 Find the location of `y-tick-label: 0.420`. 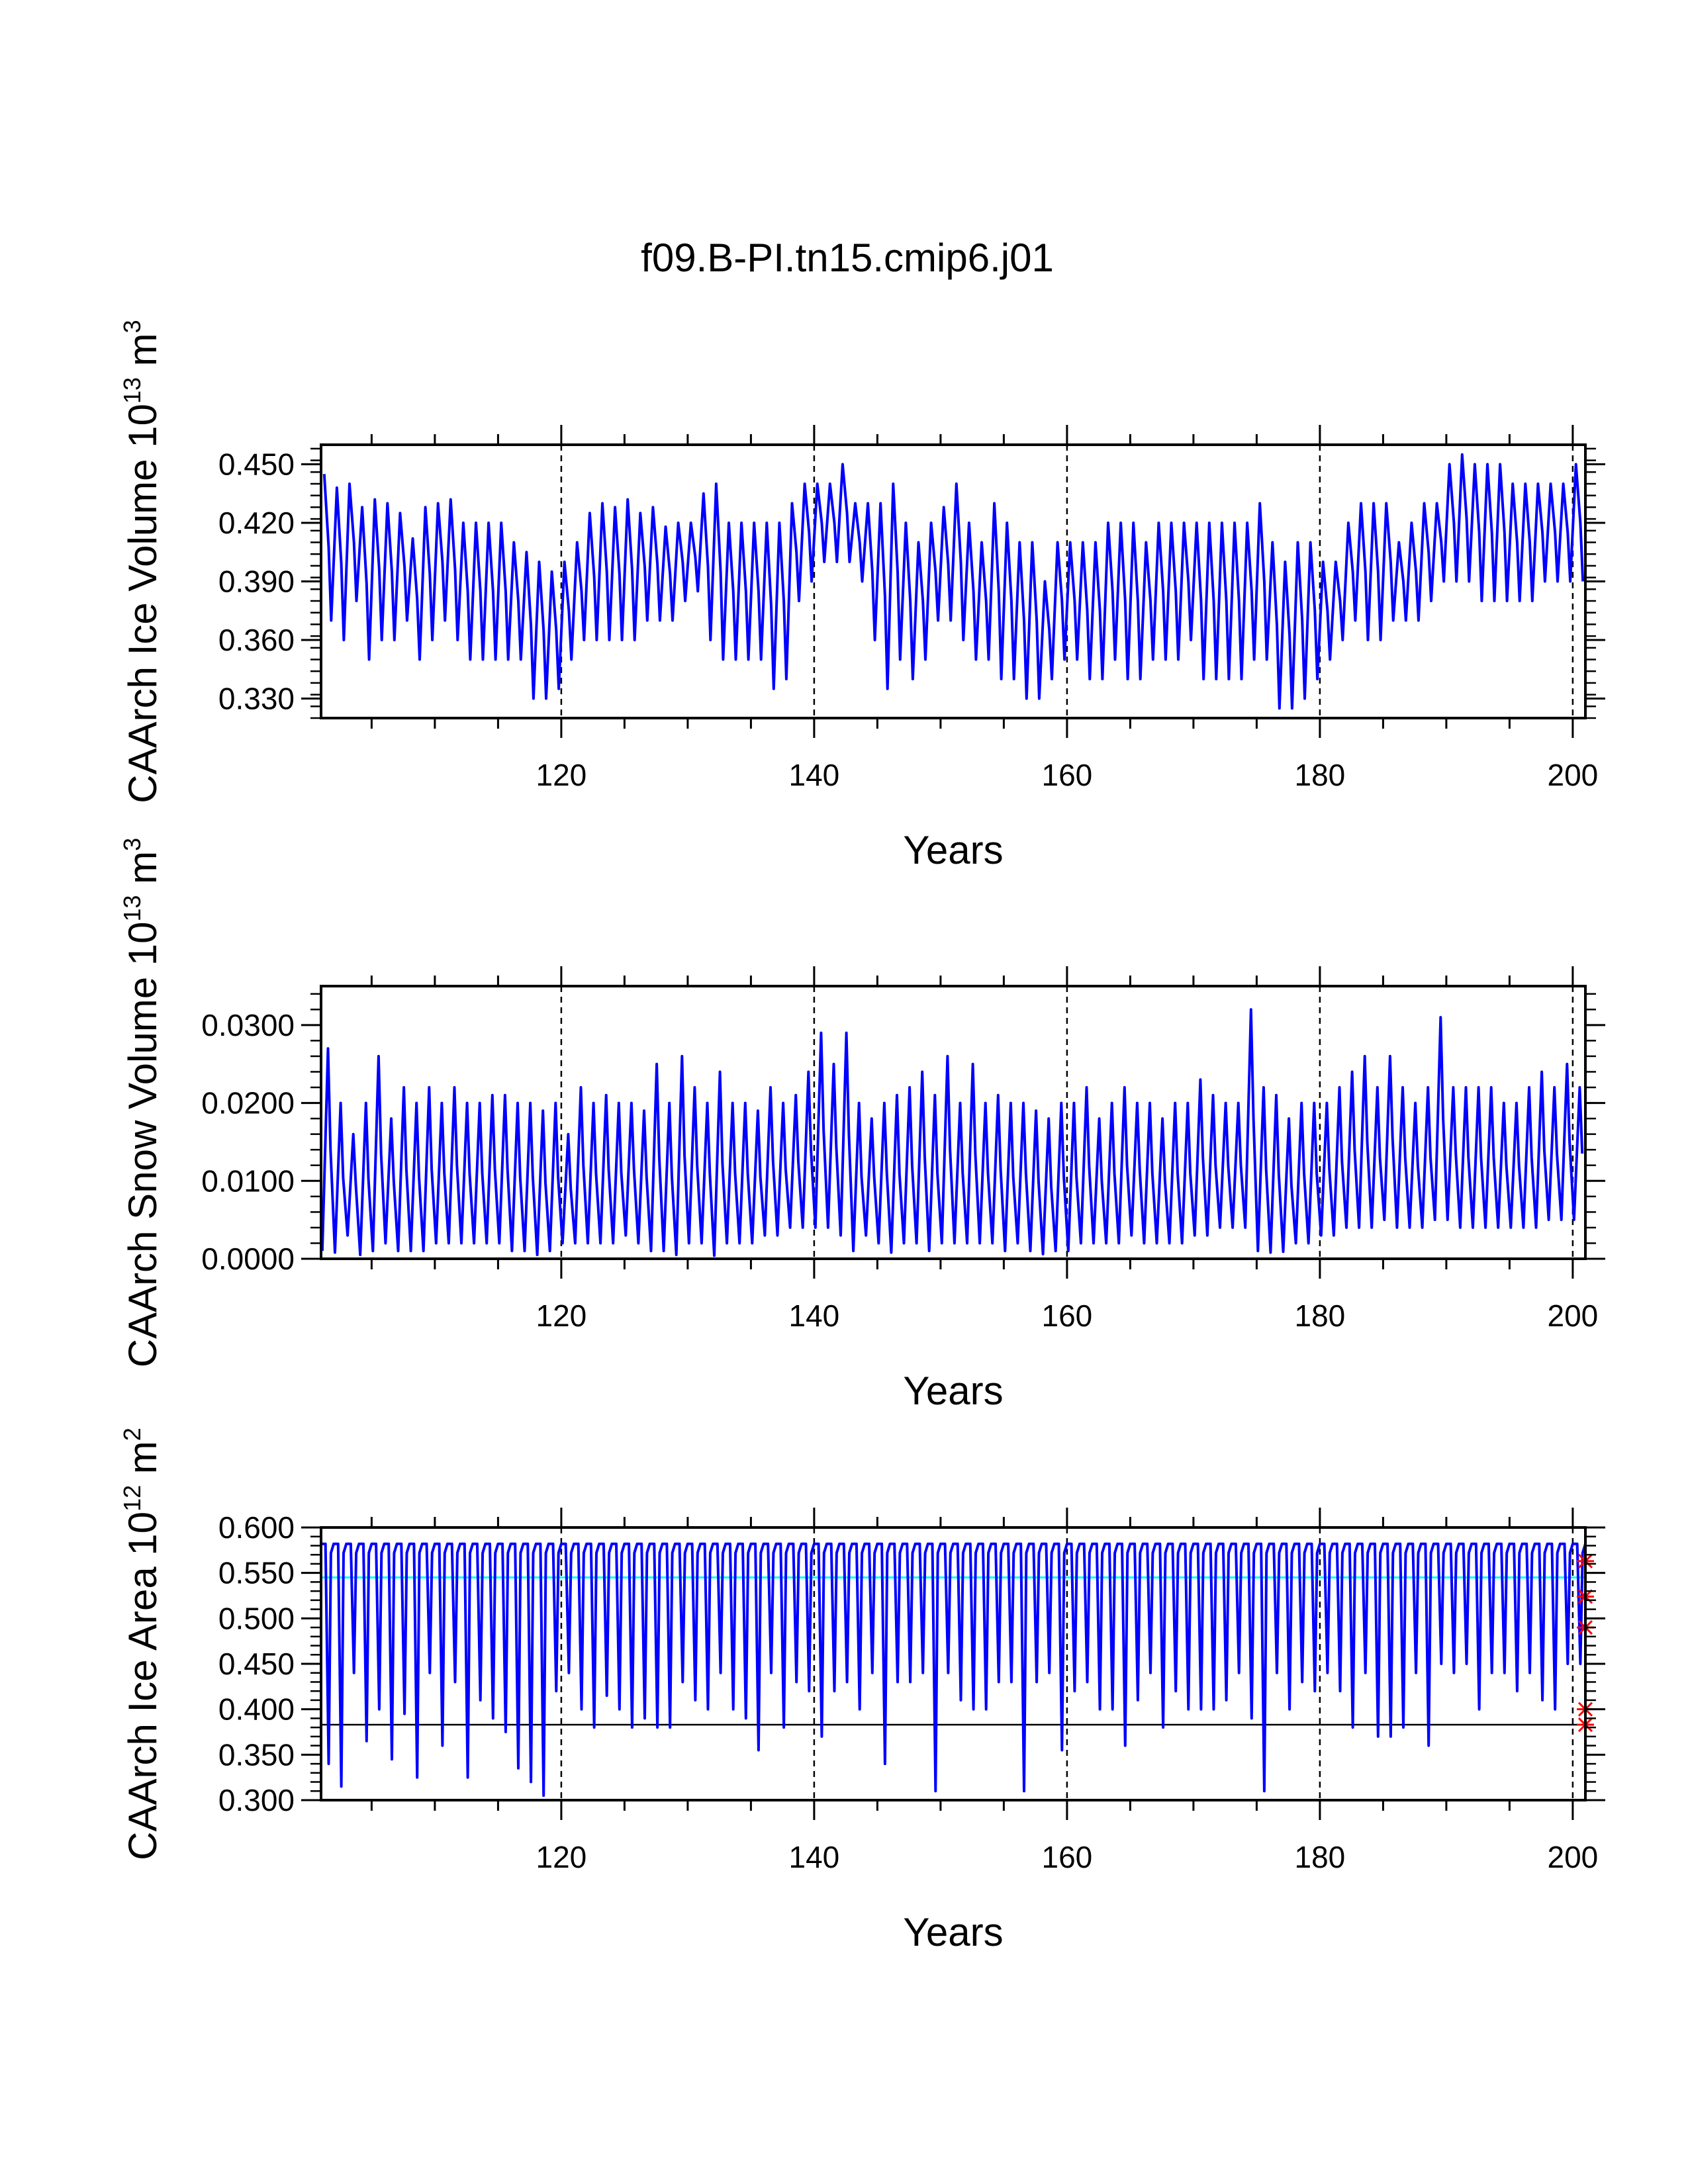

y-tick-label: 0.420 is located at coordinates (256, 523).